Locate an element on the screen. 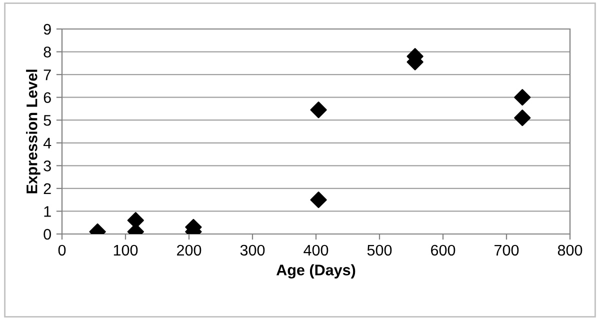  x-tick-label: 400 is located at coordinates (316, 250).